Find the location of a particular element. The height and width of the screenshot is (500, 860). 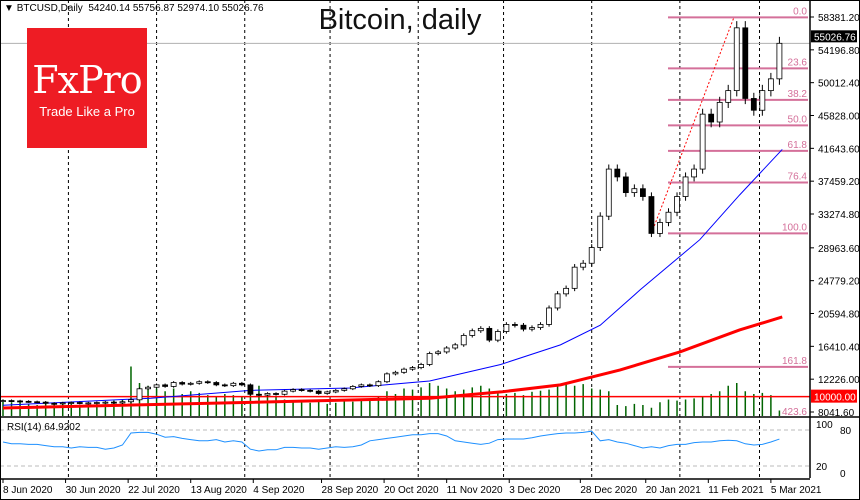

ohlc-high: 55756.87 is located at coordinates (153, 8).